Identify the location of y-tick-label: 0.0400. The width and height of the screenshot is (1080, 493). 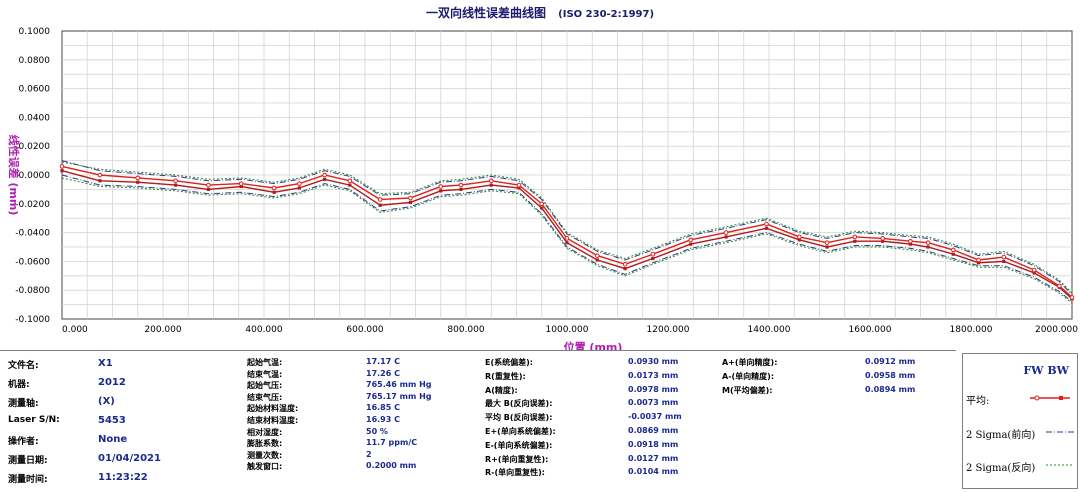
(35, 118).